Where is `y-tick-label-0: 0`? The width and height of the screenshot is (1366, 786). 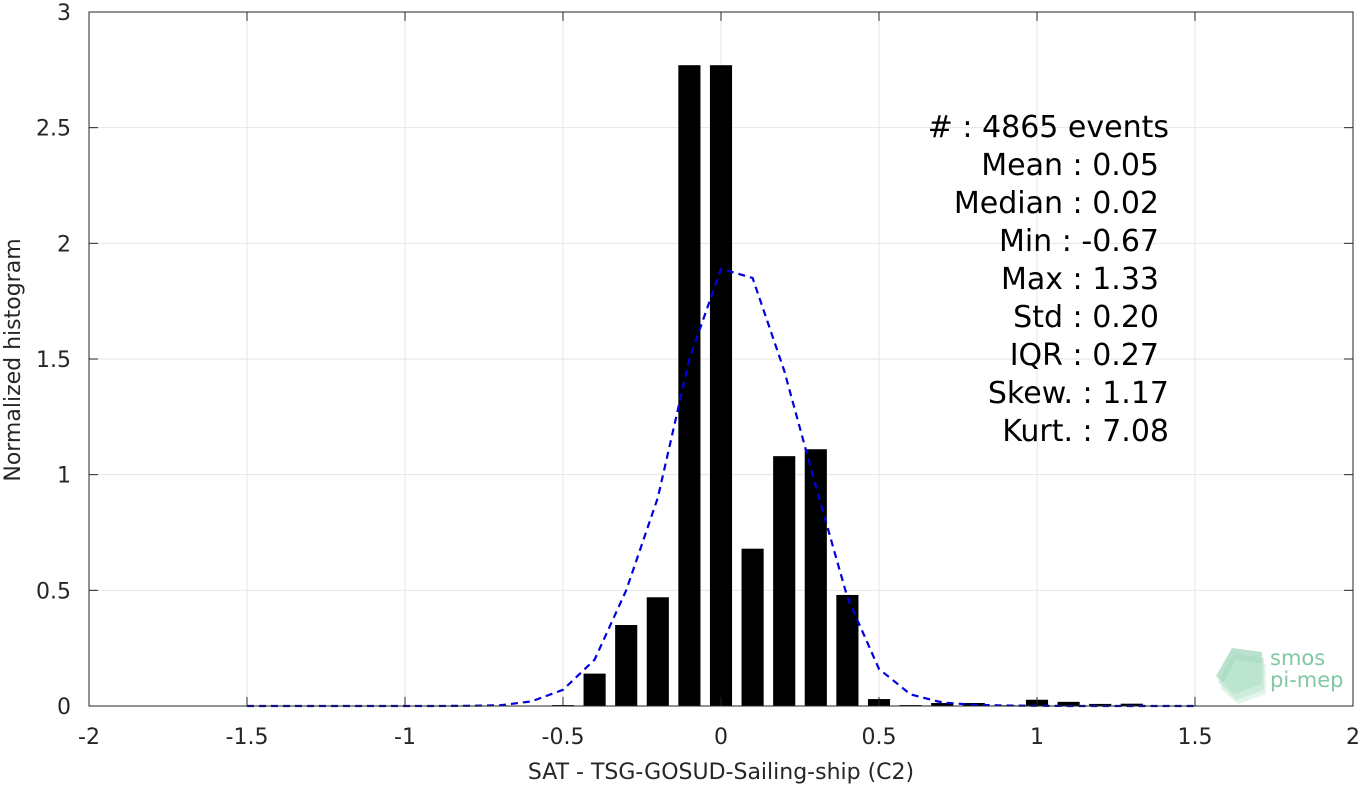 y-tick-label-0: 0 is located at coordinates (64, 707).